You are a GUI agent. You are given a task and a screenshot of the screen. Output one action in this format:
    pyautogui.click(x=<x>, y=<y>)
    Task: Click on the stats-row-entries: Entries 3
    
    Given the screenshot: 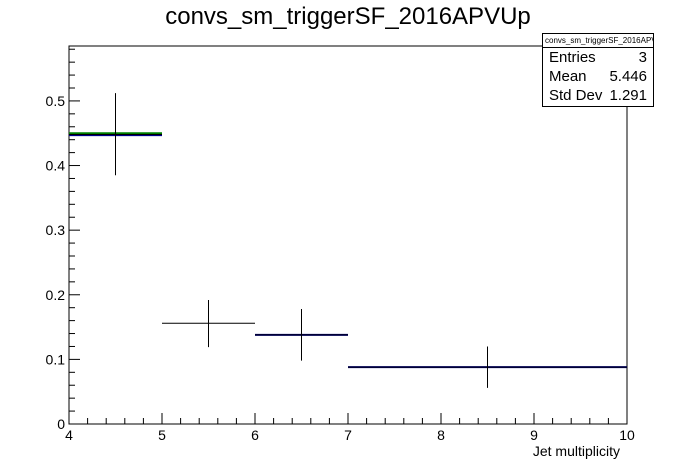 What is the action you would take?
    pyautogui.click(x=598, y=57)
    